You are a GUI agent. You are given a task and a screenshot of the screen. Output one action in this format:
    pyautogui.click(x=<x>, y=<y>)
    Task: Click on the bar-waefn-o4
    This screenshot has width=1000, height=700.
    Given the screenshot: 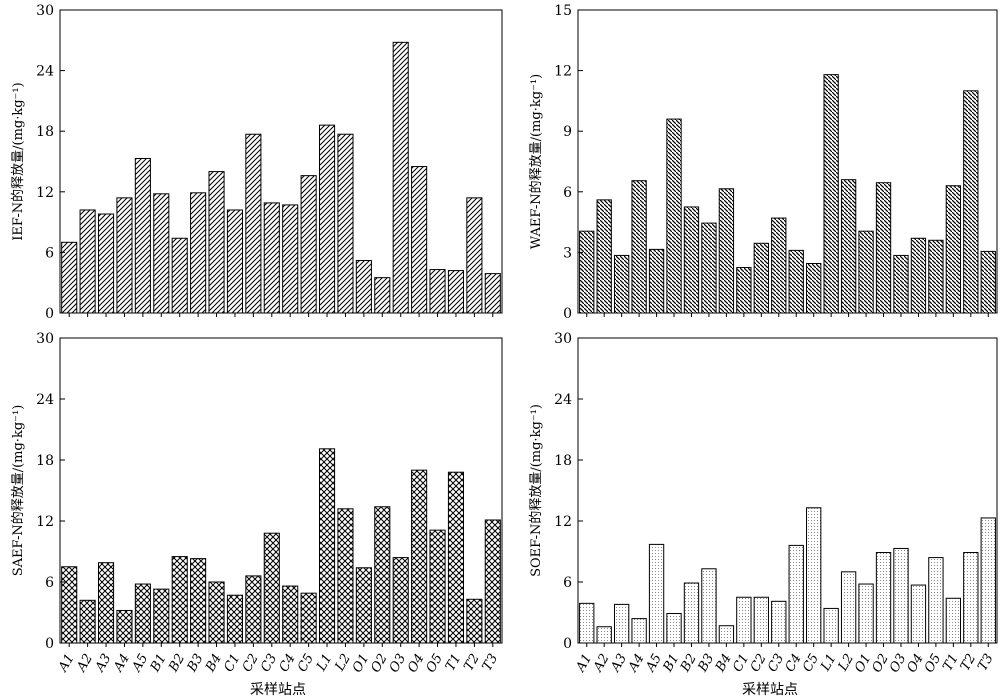 What is the action you would take?
    pyautogui.click(x=918, y=275)
    